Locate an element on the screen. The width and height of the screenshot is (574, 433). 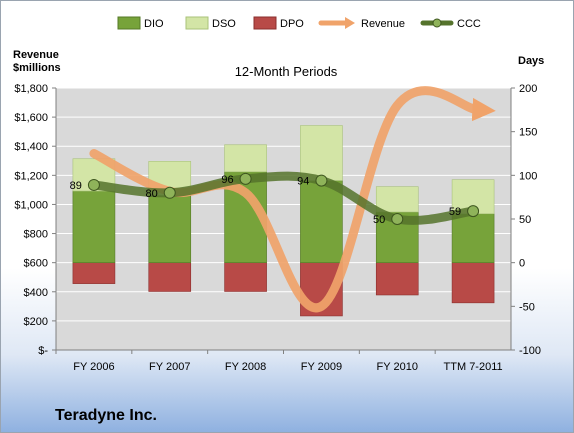
legend-arrowhead is located at coordinates (350, 23).